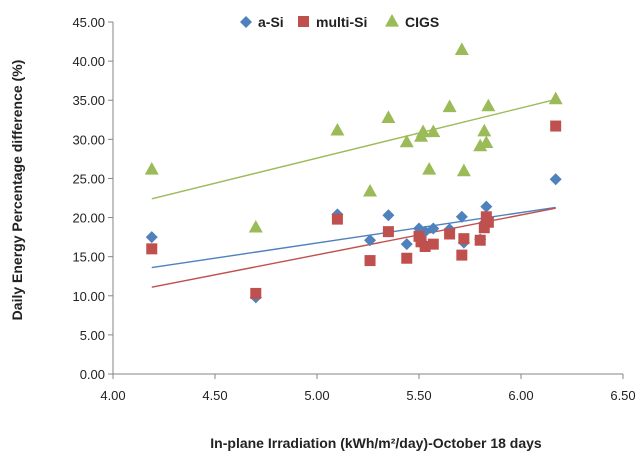 This screenshot has width=640, height=458. What do you see at coordinates (92, 374) in the screenshot?
I see `y-tick-label: 0.00` at bounding box center [92, 374].